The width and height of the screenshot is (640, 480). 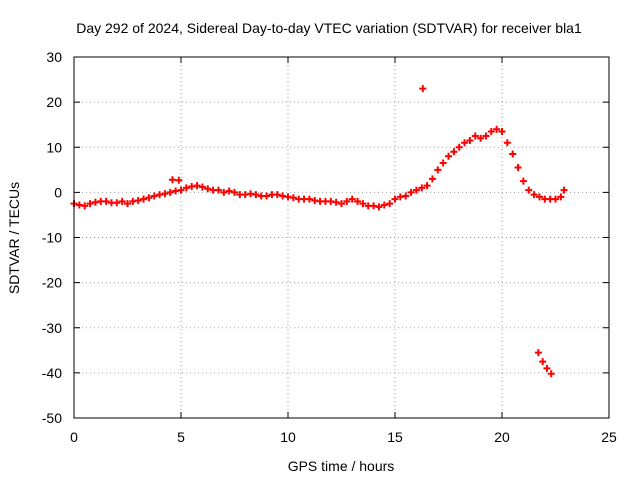 I want to click on y-tick-label: -50, so click(x=52, y=418).